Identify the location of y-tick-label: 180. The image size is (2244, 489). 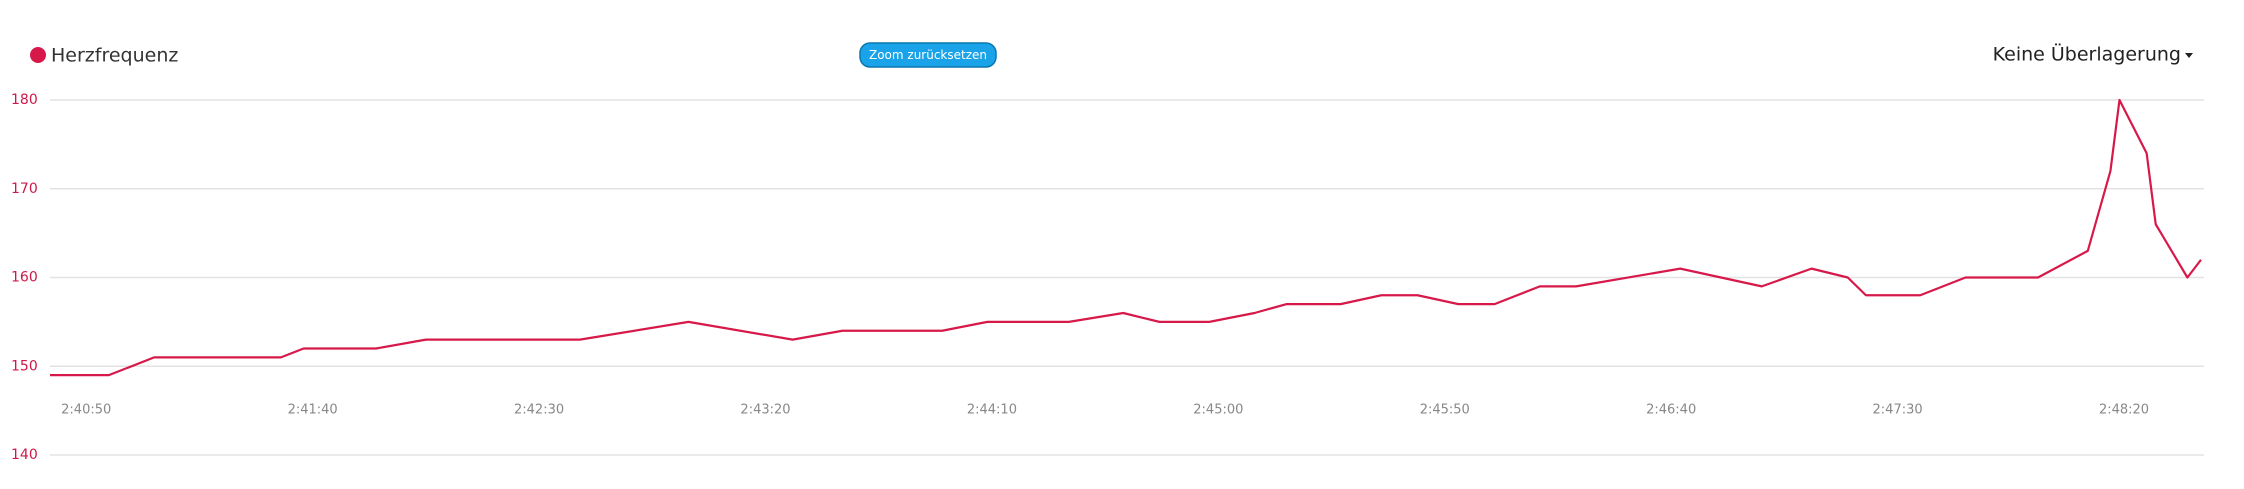
(24, 100).